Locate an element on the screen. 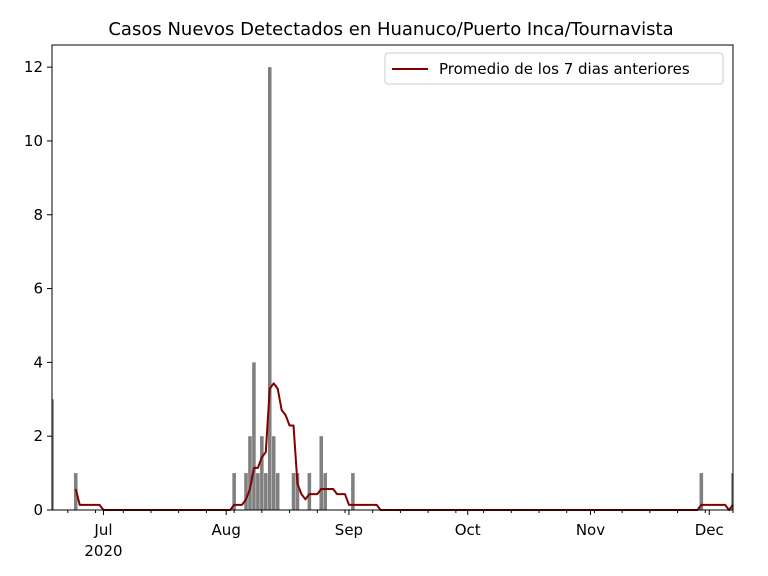 The height and width of the screenshot is (576, 768). x-tick-sublabel: 2020 is located at coordinates (103, 551).